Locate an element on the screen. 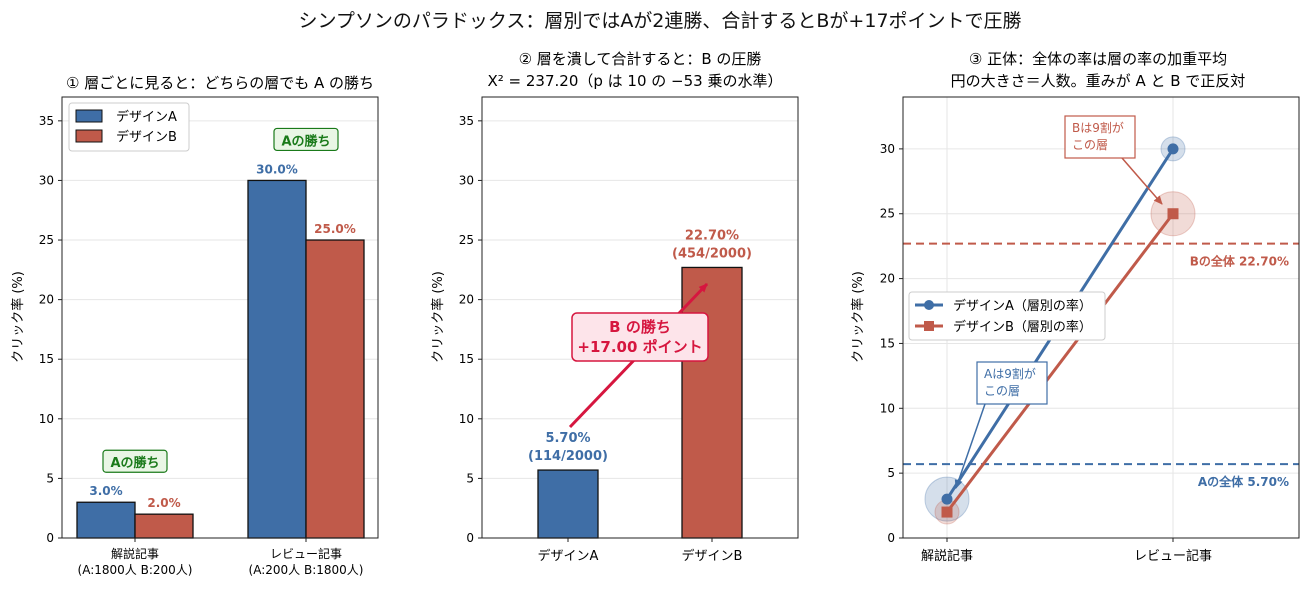 This screenshot has width=1308, height=594. legend-swatch-a is located at coordinates (89, 116).